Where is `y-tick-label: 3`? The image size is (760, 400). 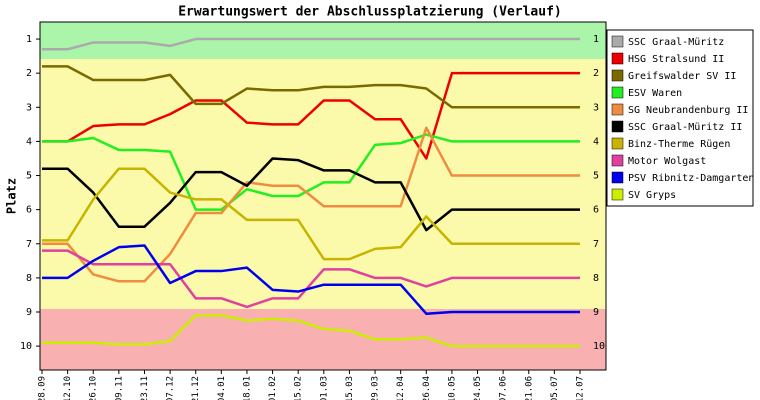
y-tick-label: 3 is located at coordinates (29, 107).